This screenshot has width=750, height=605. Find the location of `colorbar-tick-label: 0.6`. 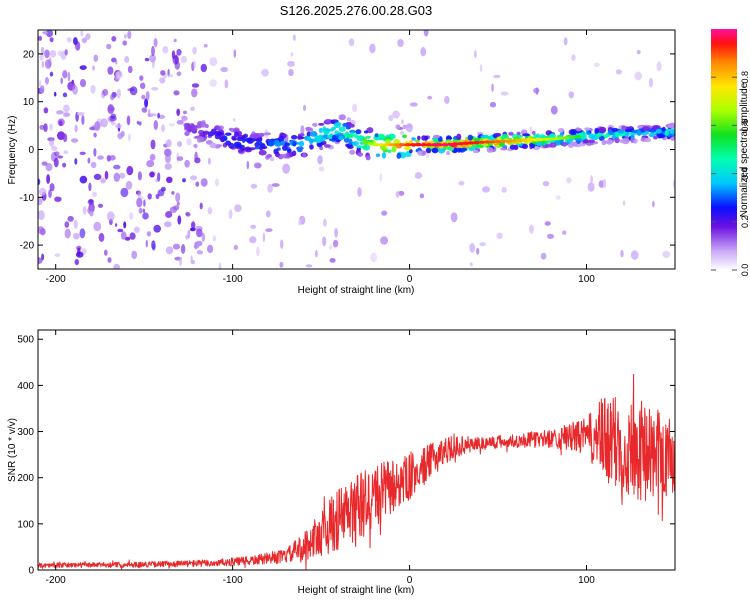

colorbar-tick-label: 0.6 is located at coordinates (745, 125).